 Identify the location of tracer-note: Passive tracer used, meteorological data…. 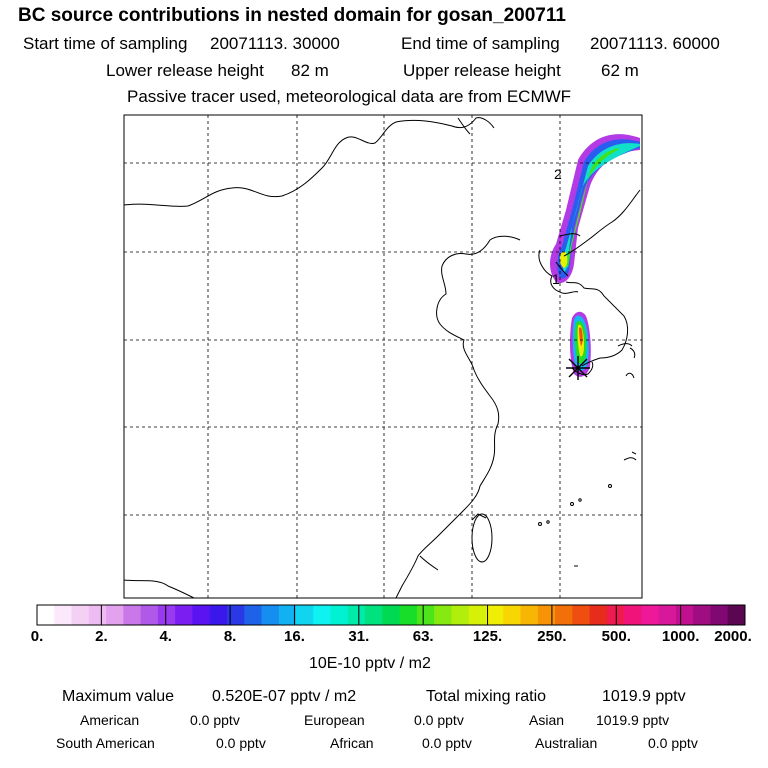
(349, 96).